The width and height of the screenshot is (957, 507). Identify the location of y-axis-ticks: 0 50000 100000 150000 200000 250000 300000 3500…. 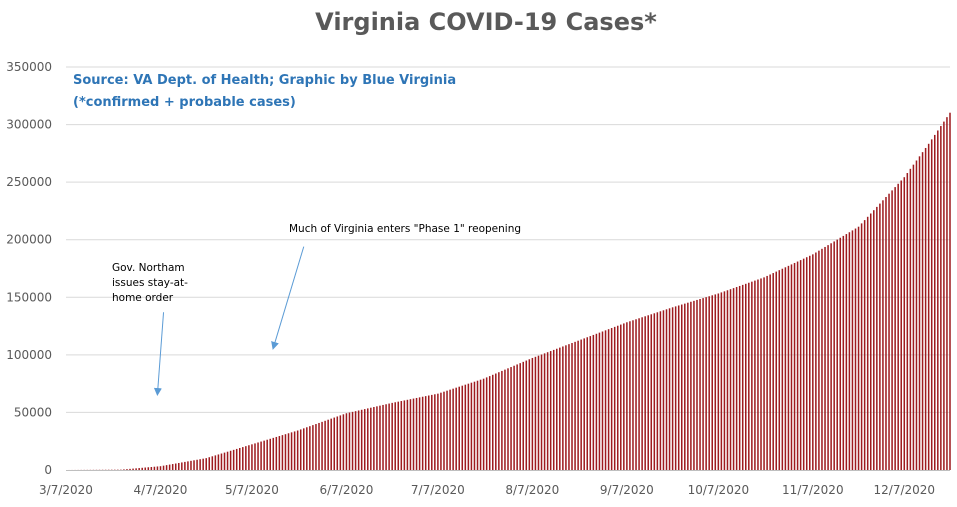
(29, 268).